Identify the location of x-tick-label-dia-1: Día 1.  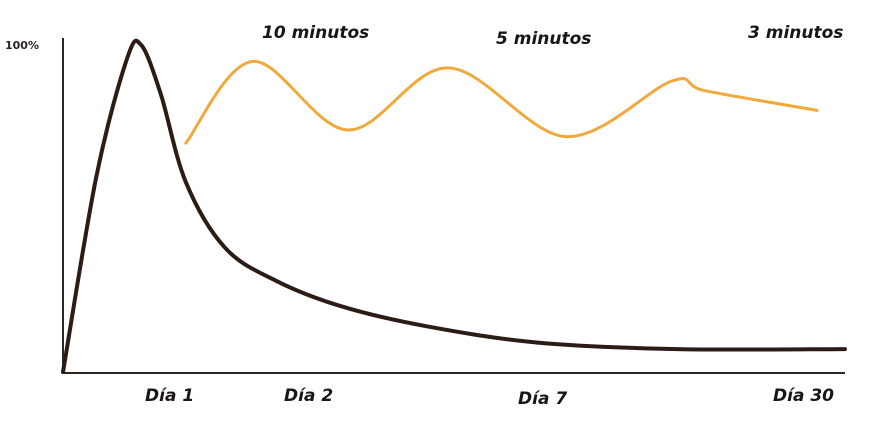
(169, 396).